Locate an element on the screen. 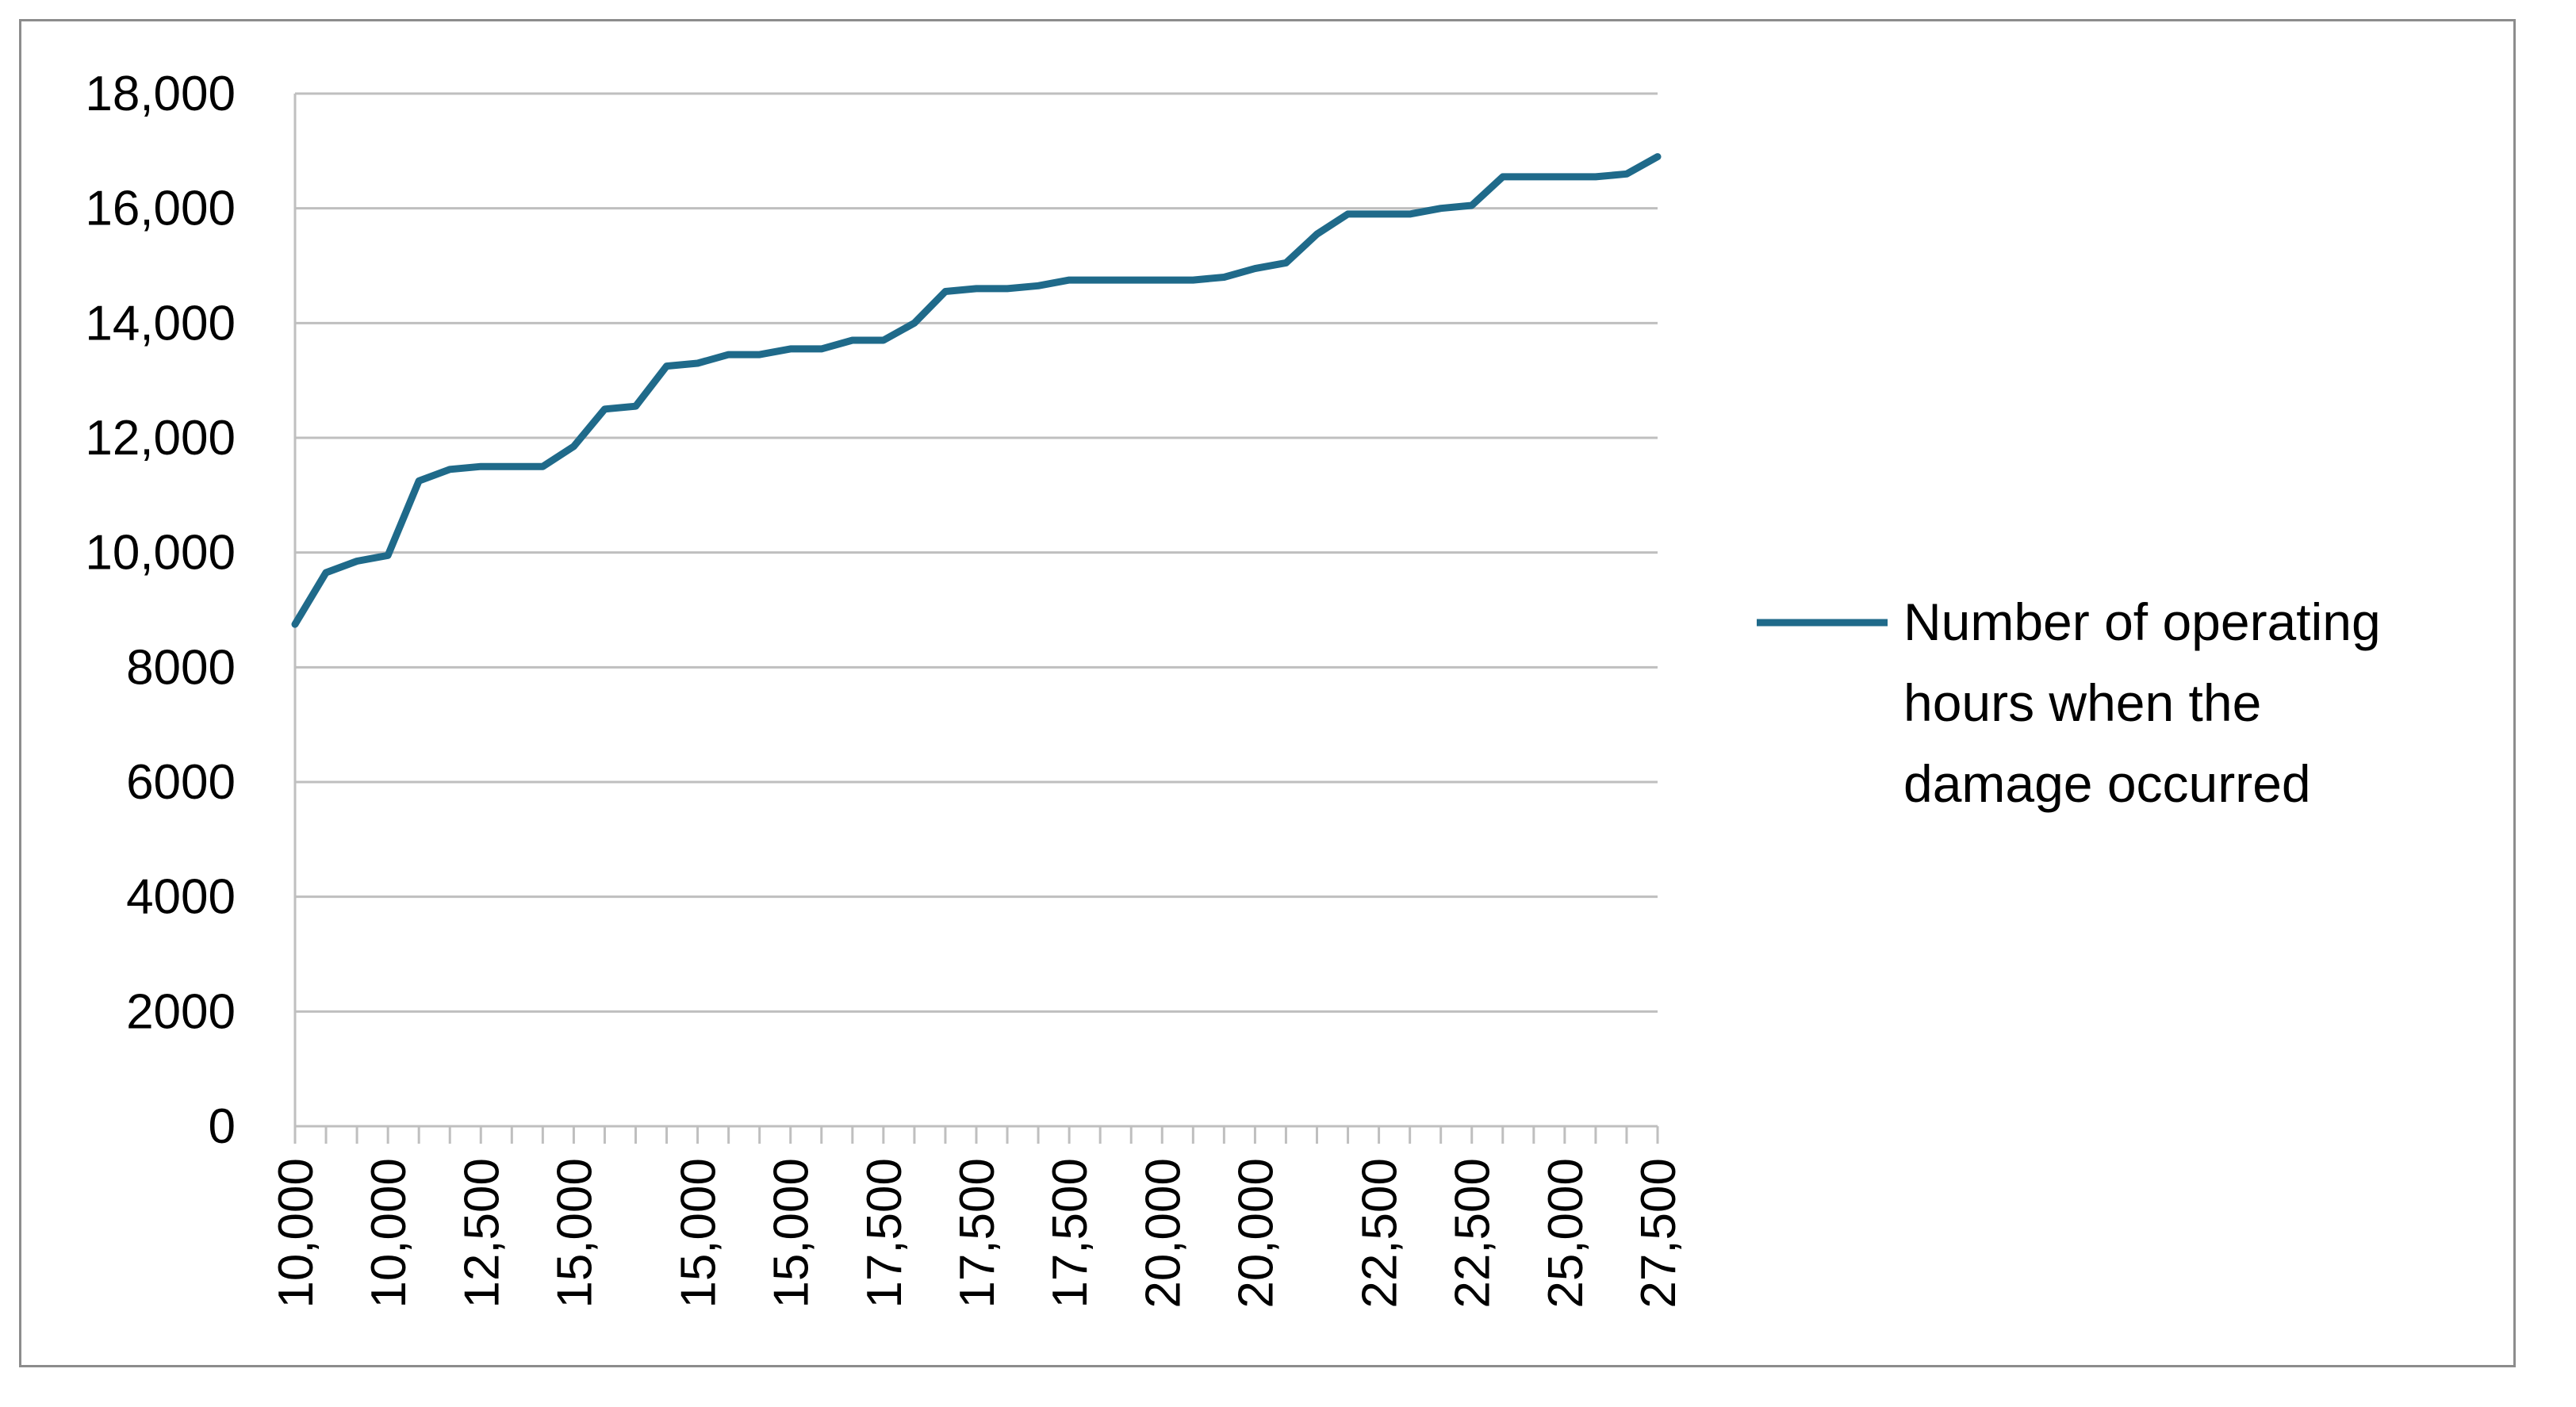  y-tick-label: 14,000 is located at coordinates (160, 324).